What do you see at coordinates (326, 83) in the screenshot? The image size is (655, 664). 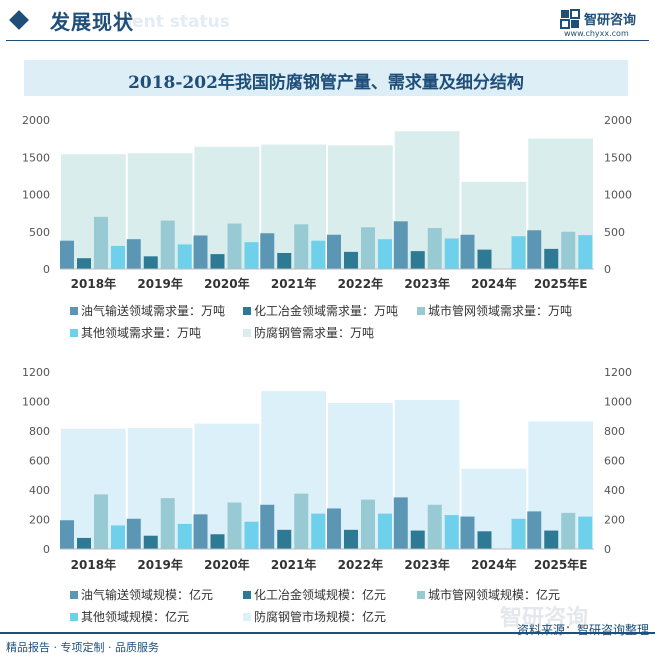 I see `chart-title: 2018-202年我国防腐钢管产量、需求量及细分结构` at bounding box center [326, 83].